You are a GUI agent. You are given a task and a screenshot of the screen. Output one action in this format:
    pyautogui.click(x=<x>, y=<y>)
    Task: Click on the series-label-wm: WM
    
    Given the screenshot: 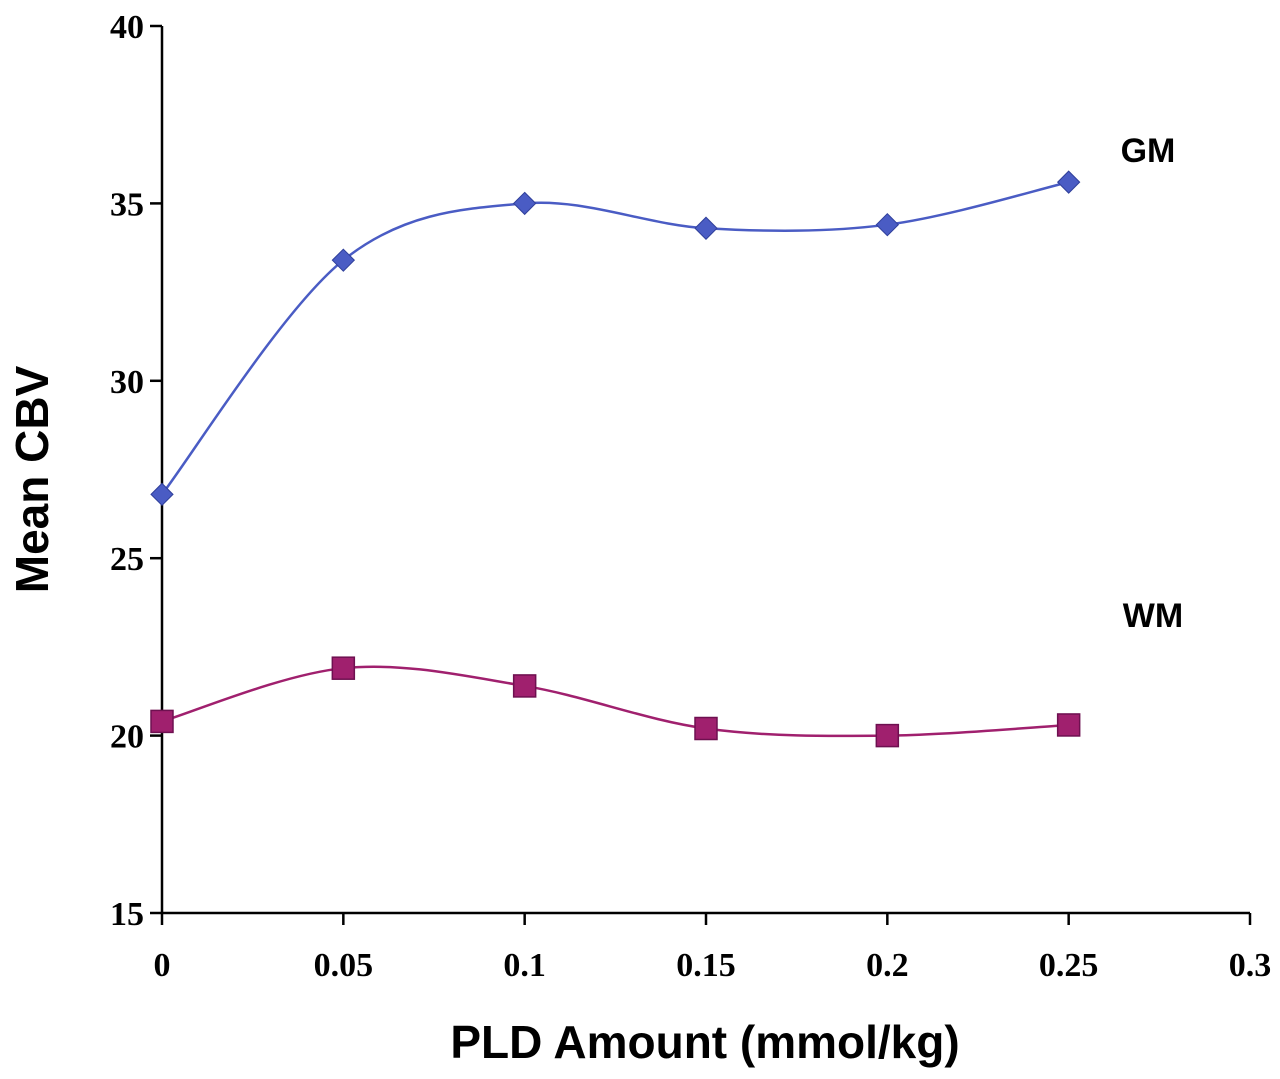 What is the action you would take?
    pyautogui.click(x=1153, y=616)
    